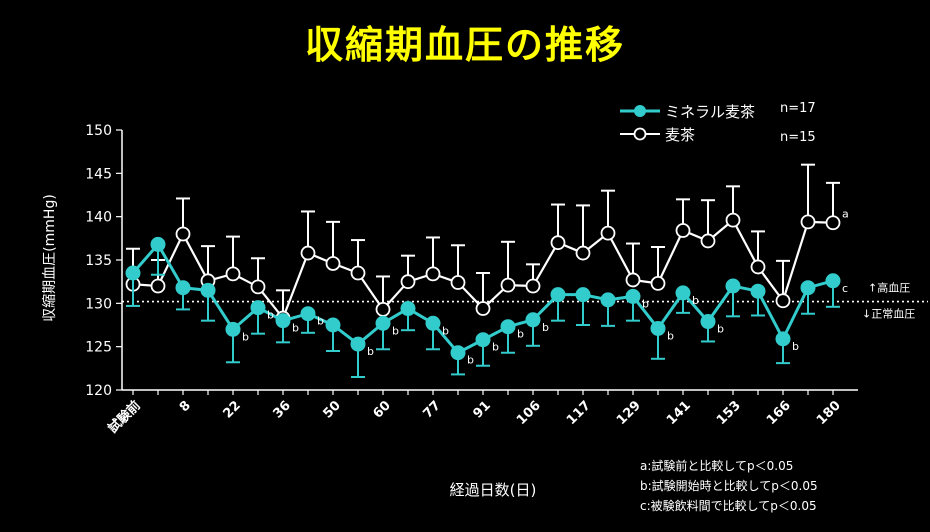 This screenshot has width=930, height=532. What do you see at coordinates (640, 134) in the screenshot?
I see `legend-barley-marker` at bounding box center [640, 134].